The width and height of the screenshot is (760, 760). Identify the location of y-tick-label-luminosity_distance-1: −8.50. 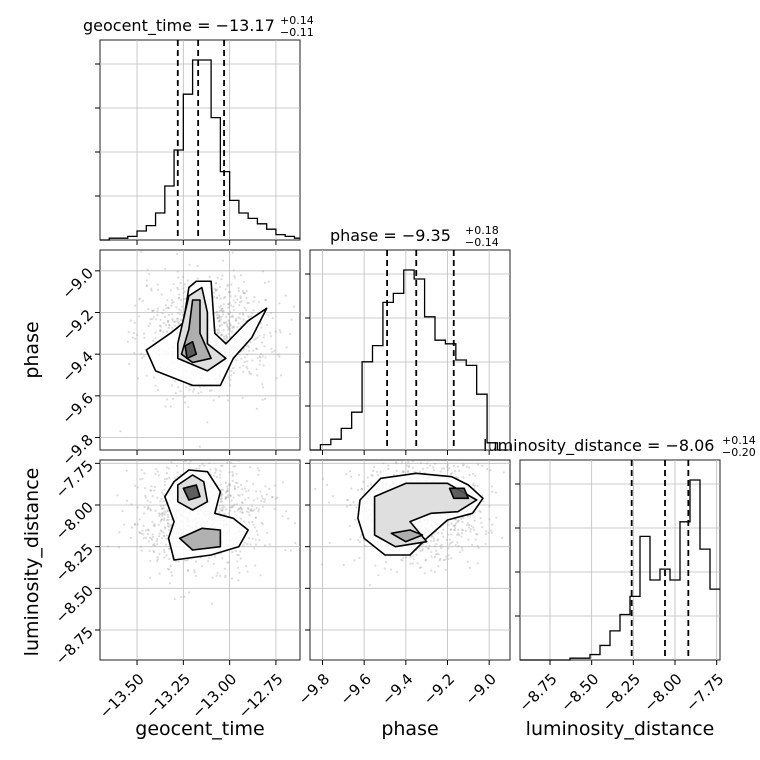
(74, 604).